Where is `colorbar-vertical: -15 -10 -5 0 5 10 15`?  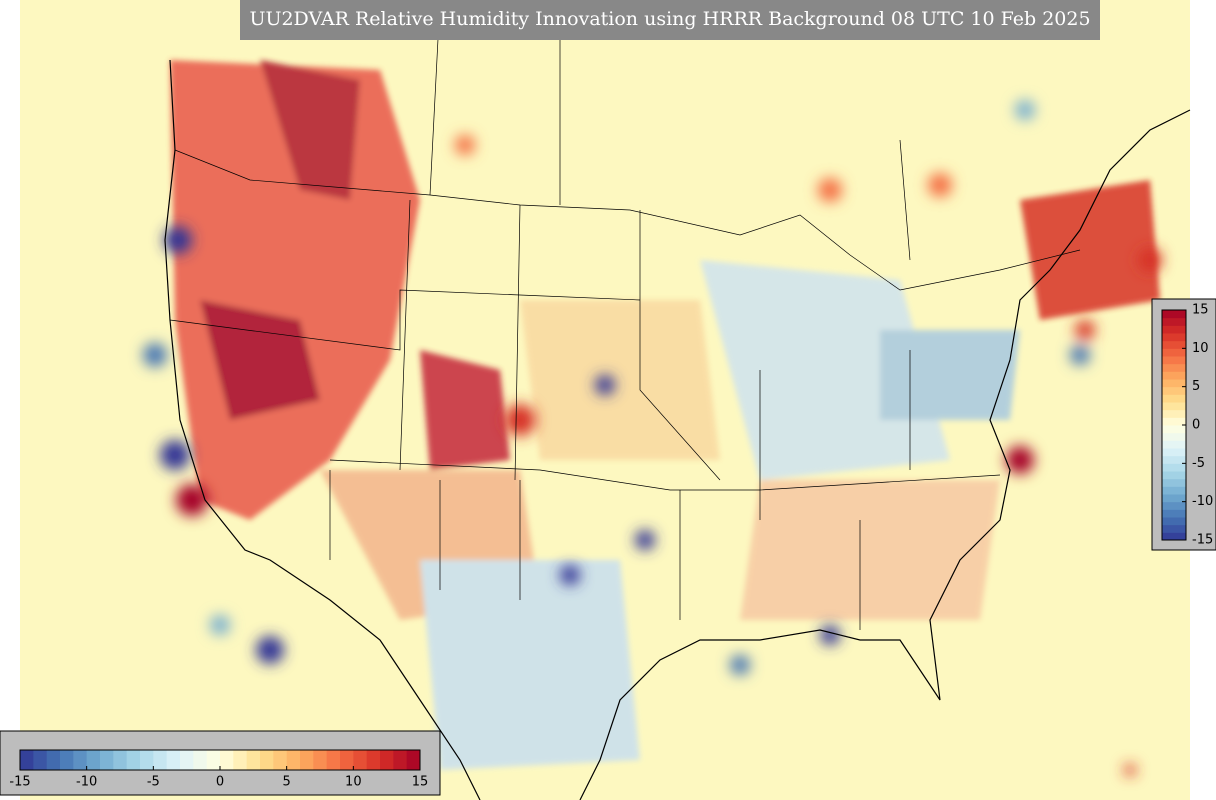
colorbar-vertical: -15 -10 -5 0 5 10 15 is located at coordinates (1187, 425).